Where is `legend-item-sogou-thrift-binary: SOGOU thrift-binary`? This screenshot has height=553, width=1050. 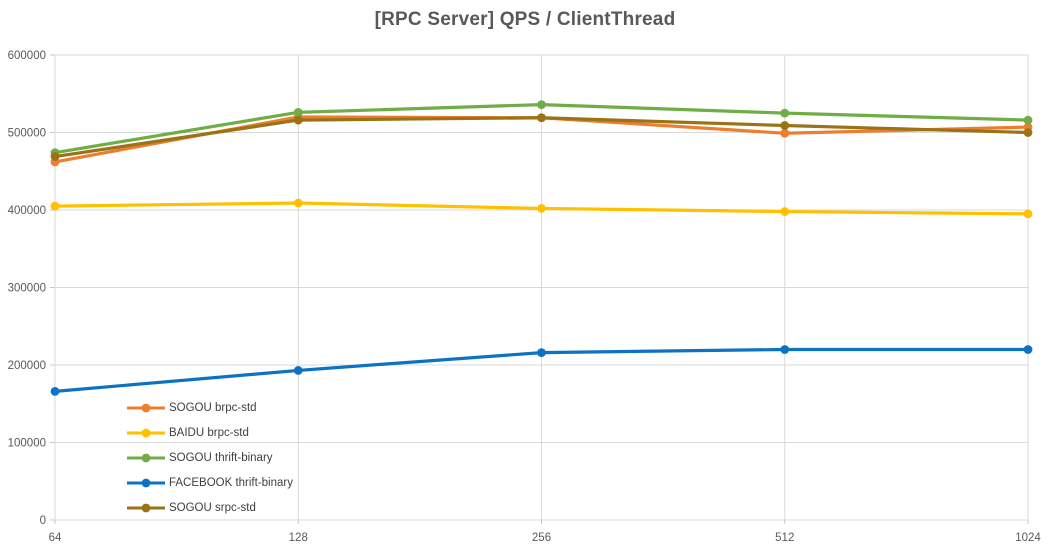
legend-item-sogou-thrift-binary: SOGOU thrift-binary is located at coordinates (210, 457).